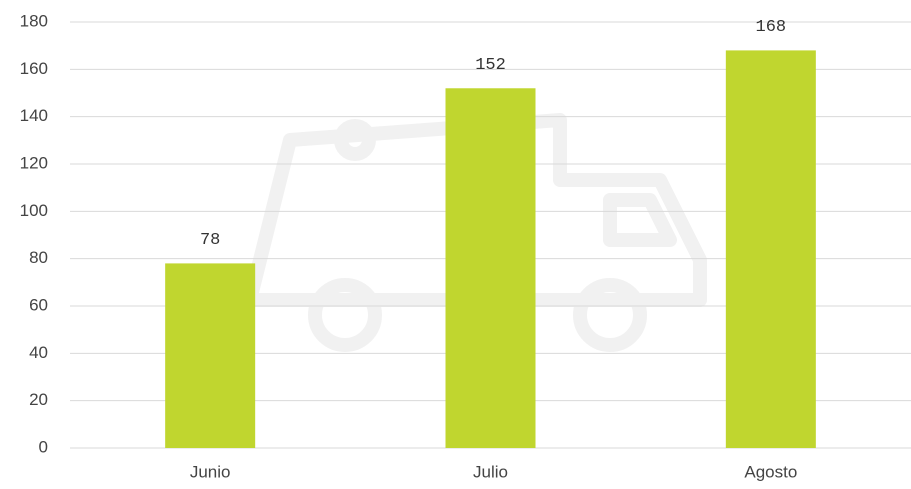 This screenshot has height=489, width=911. Describe the element at coordinates (771, 27) in the screenshot. I see `data-label: 168` at that location.